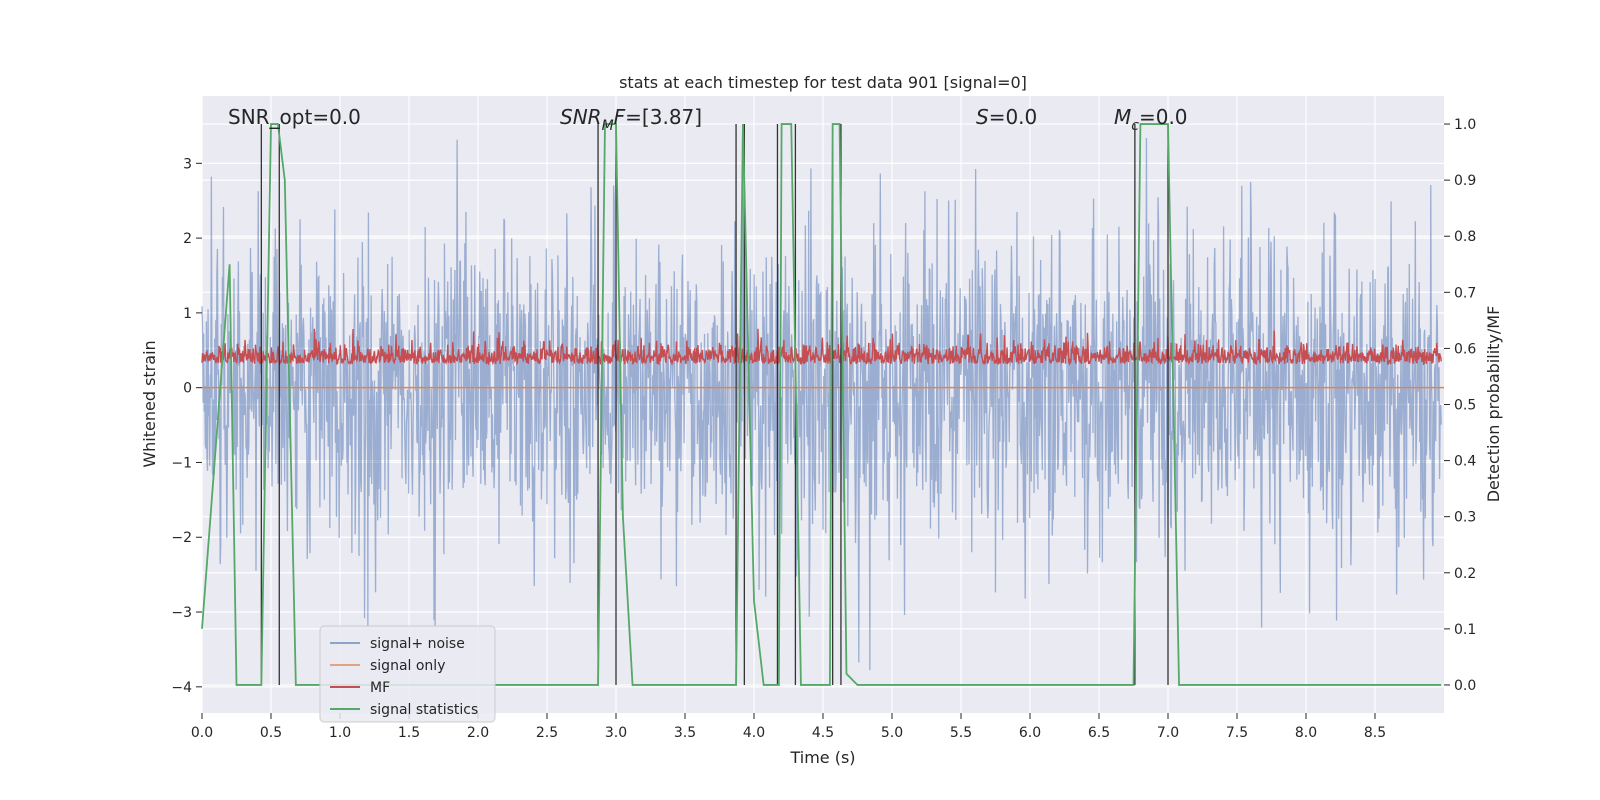 The image size is (1600, 800). Describe the element at coordinates (823, 733) in the screenshot. I see `x-tick-label: 4.5` at that location.